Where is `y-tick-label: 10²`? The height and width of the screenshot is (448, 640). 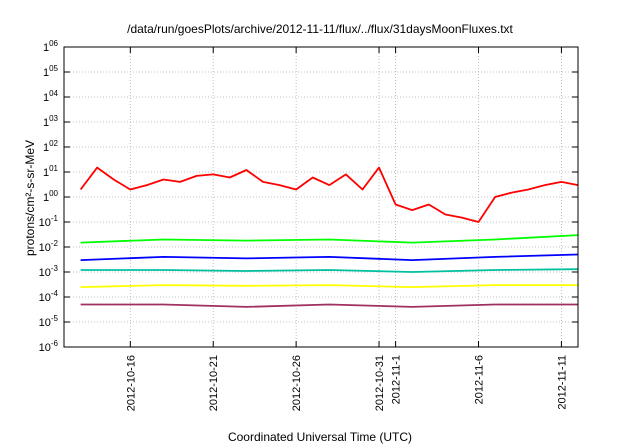
y-tick-label: 10² is located at coordinates (51, 146).